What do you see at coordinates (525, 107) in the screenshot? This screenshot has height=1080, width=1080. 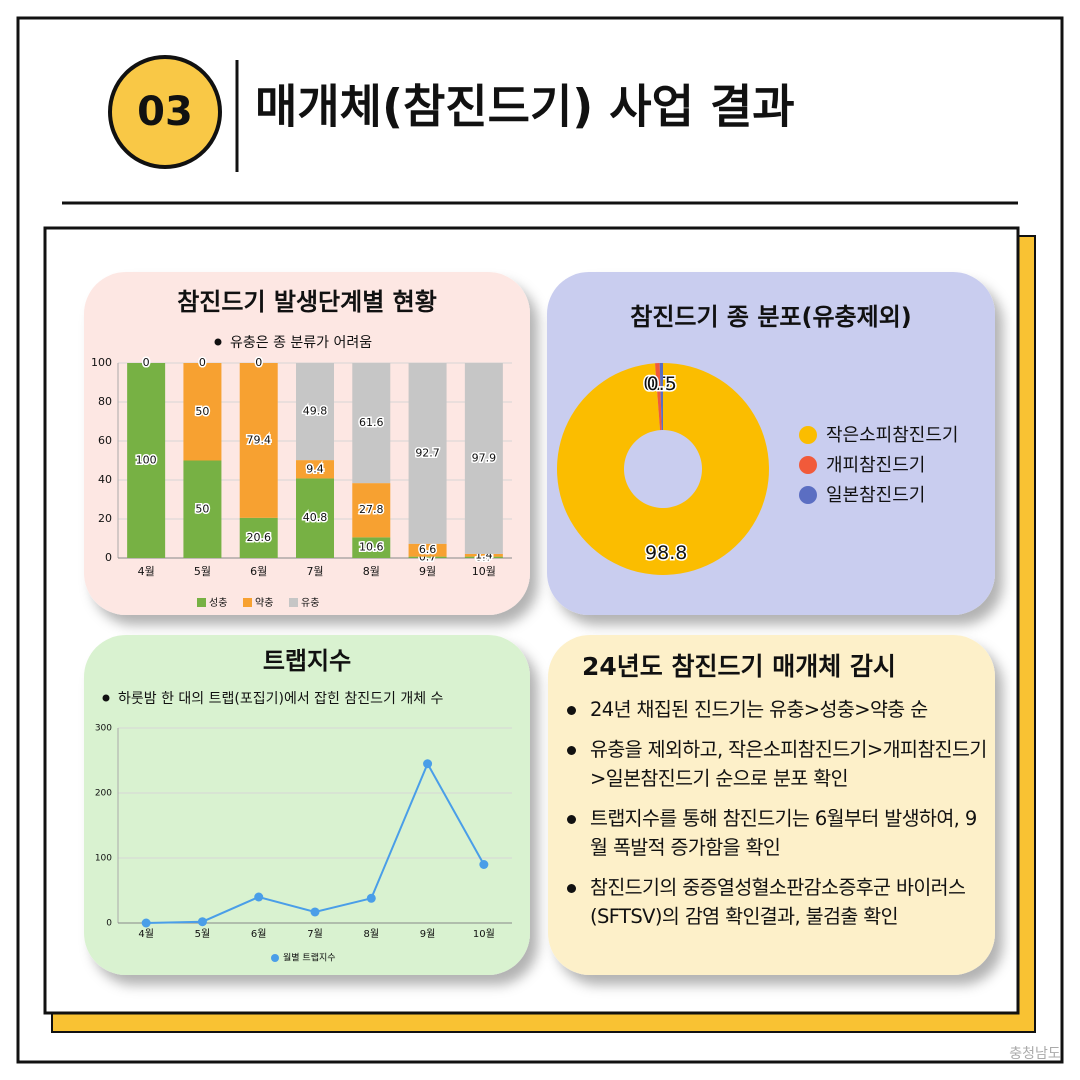 I see `page-title: 매개체(참진드기) 사업 결과` at bounding box center [525, 107].